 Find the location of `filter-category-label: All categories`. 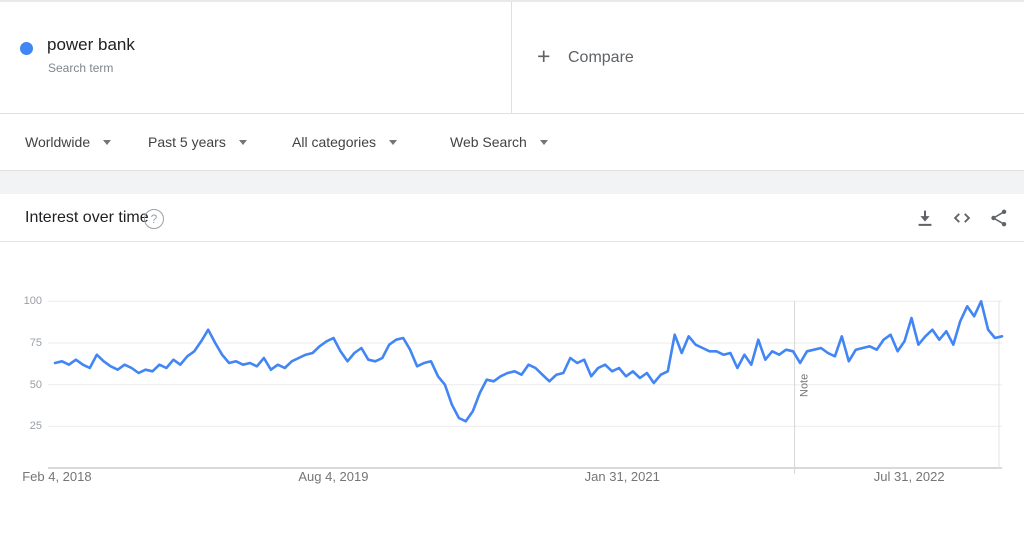

filter-category-label: All categories is located at coordinates (334, 142).